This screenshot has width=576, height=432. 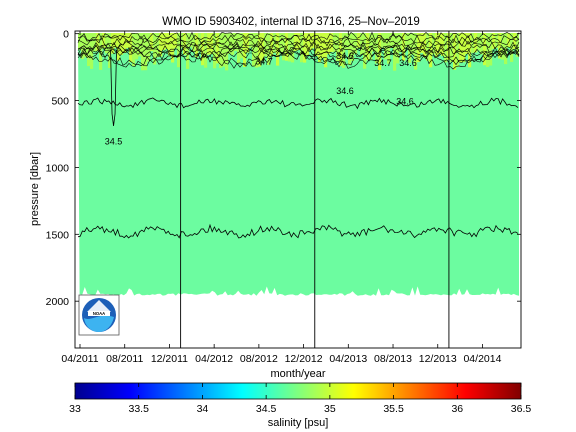 I want to click on colorbar-tick-label: 33.5, so click(x=138, y=409).